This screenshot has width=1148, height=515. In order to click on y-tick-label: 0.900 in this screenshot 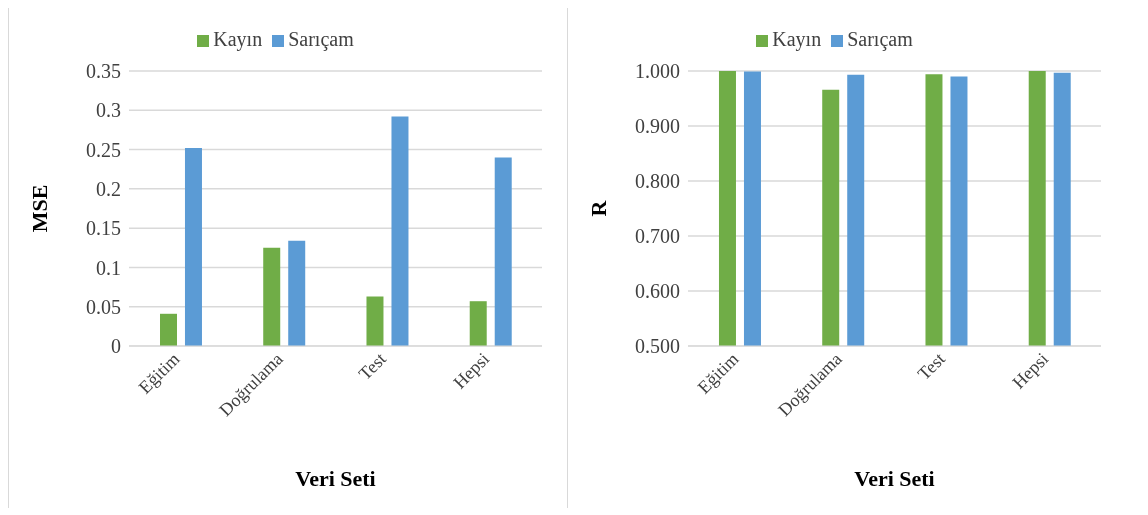, I will do `click(657, 126)`.